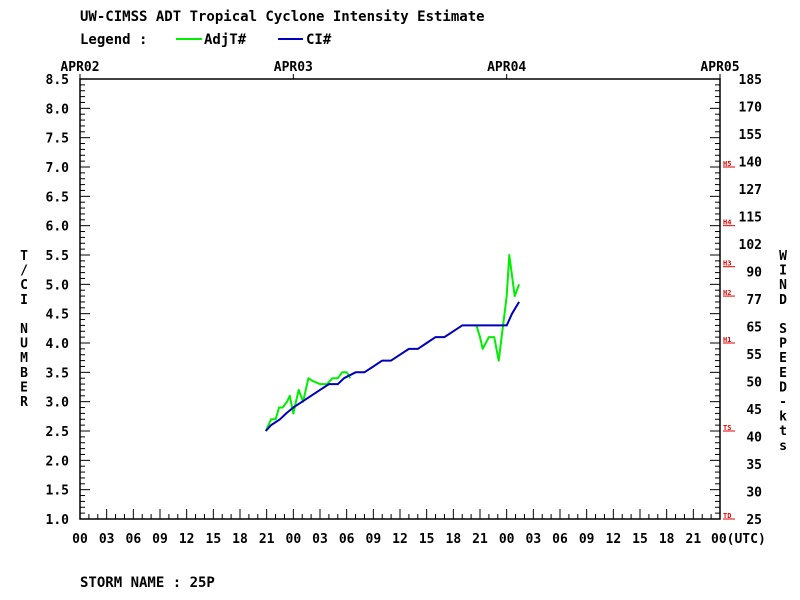  I want to click on y-left-tick-label: 8.0, so click(58, 109).